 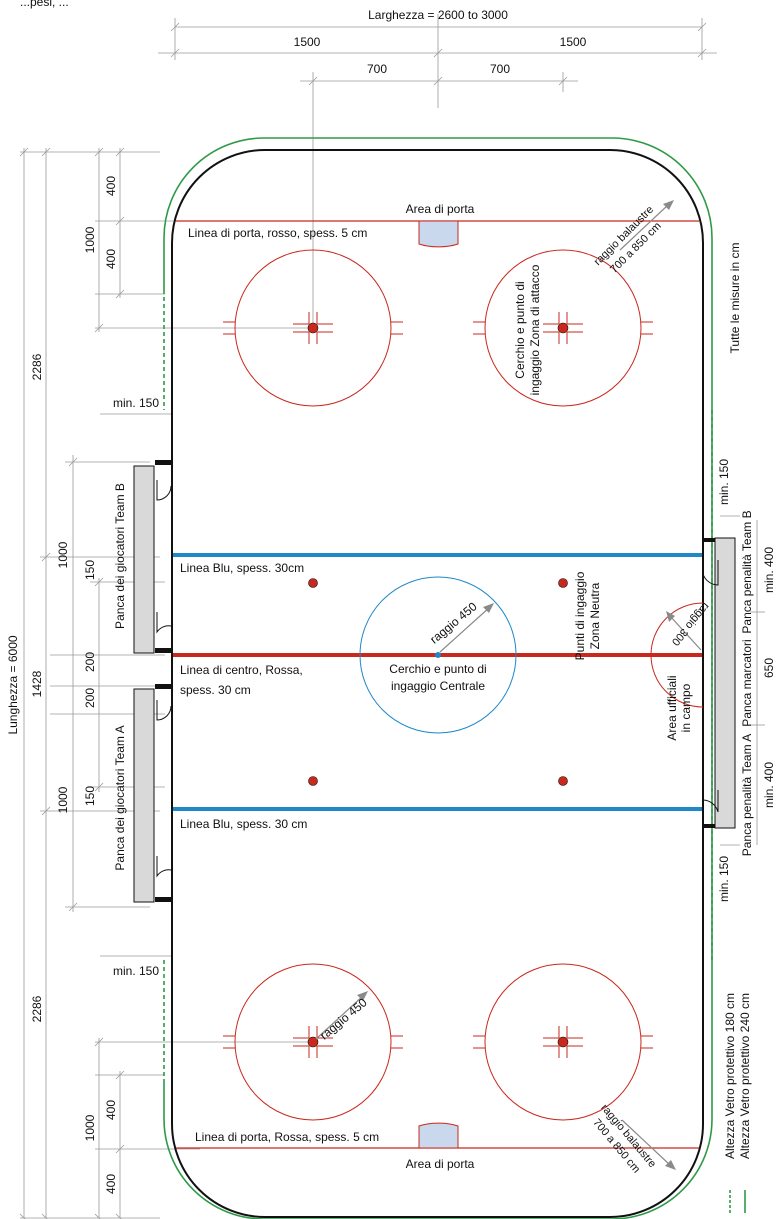 I want to click on boards-radius-arrow-bottom, so click(x=646, y=1142).